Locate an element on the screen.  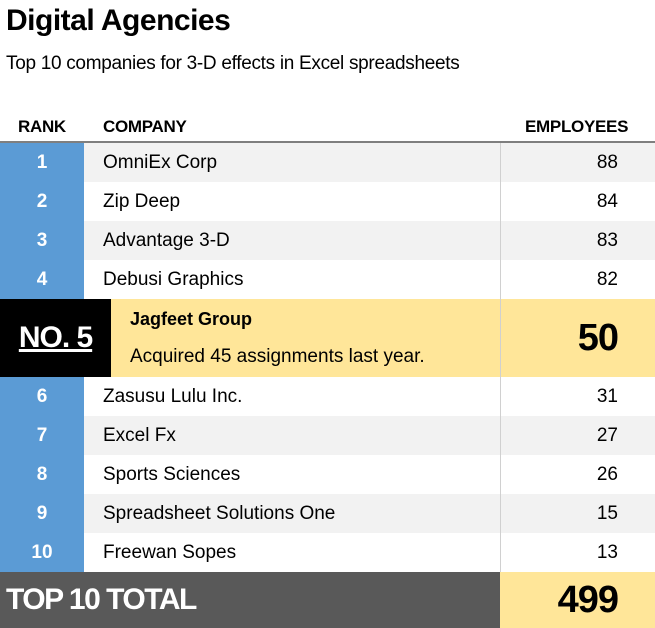
table-row: 1 OmniEx Corp 88 is located at coordinates (327, 162).